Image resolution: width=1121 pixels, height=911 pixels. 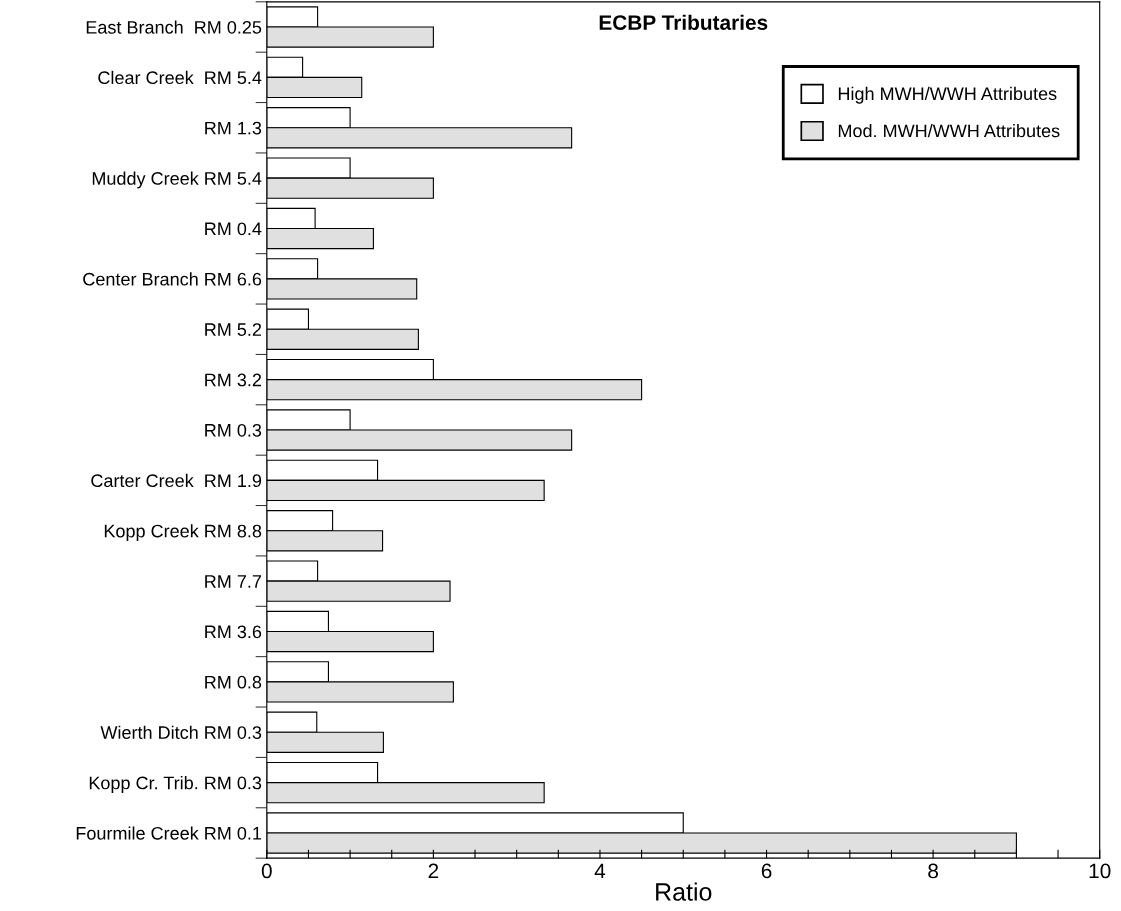 I want to click on x-tick-label: 4, so click(x=600, y=871).